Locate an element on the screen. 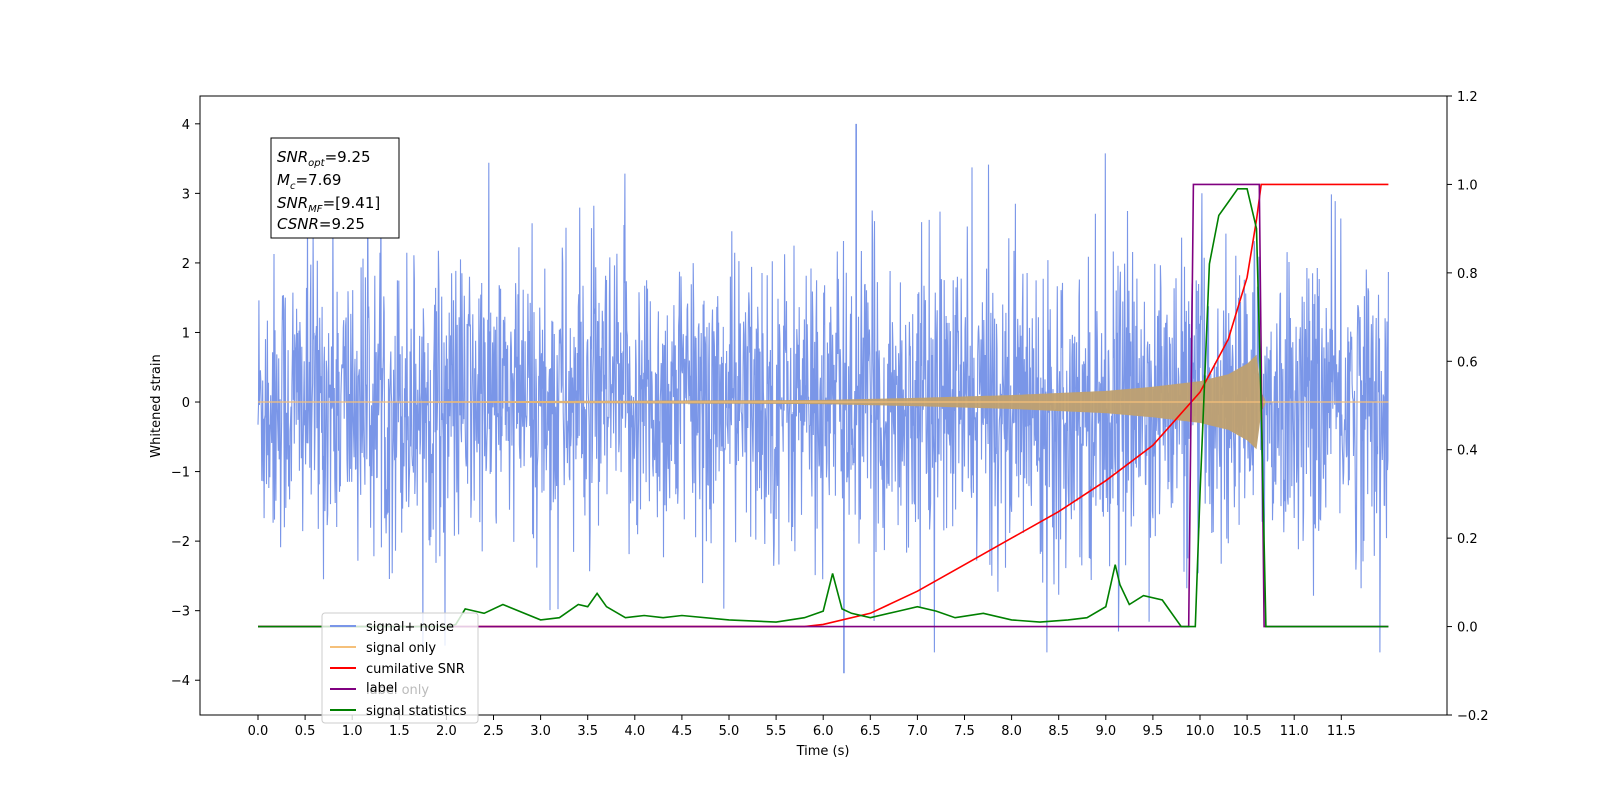 The image size is (1600, 800). y-right-tick-label: 1.2 is located at coordinates (1467, 97).